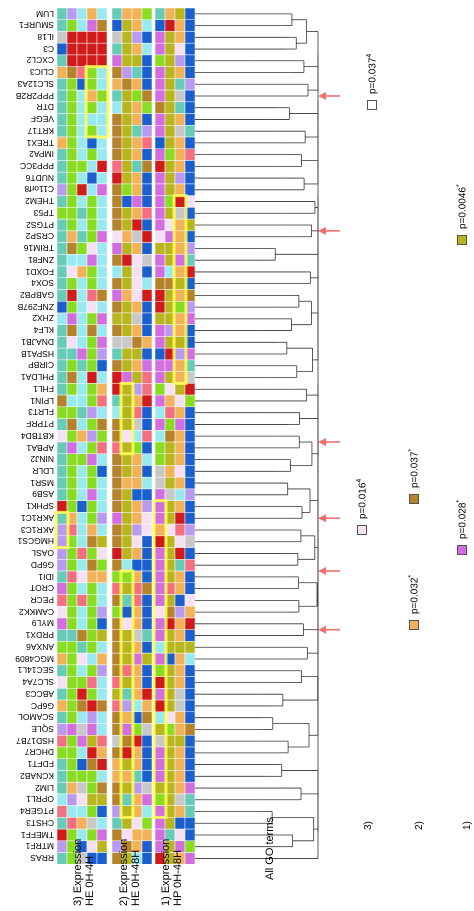 The image size is (474, 911). Describe the element at coordinates (40, 822) in the screenshot. I see `gene-label: CHST3` at that location.